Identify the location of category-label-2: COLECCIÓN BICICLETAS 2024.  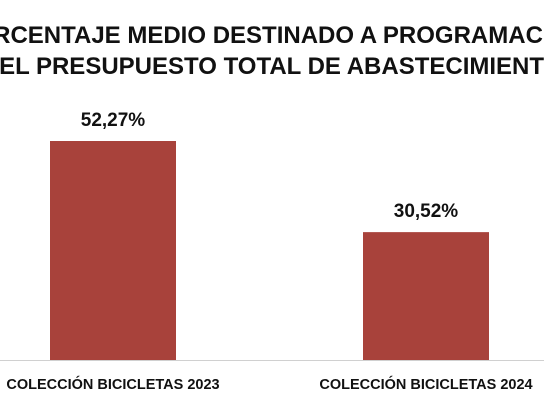
(425, 384).